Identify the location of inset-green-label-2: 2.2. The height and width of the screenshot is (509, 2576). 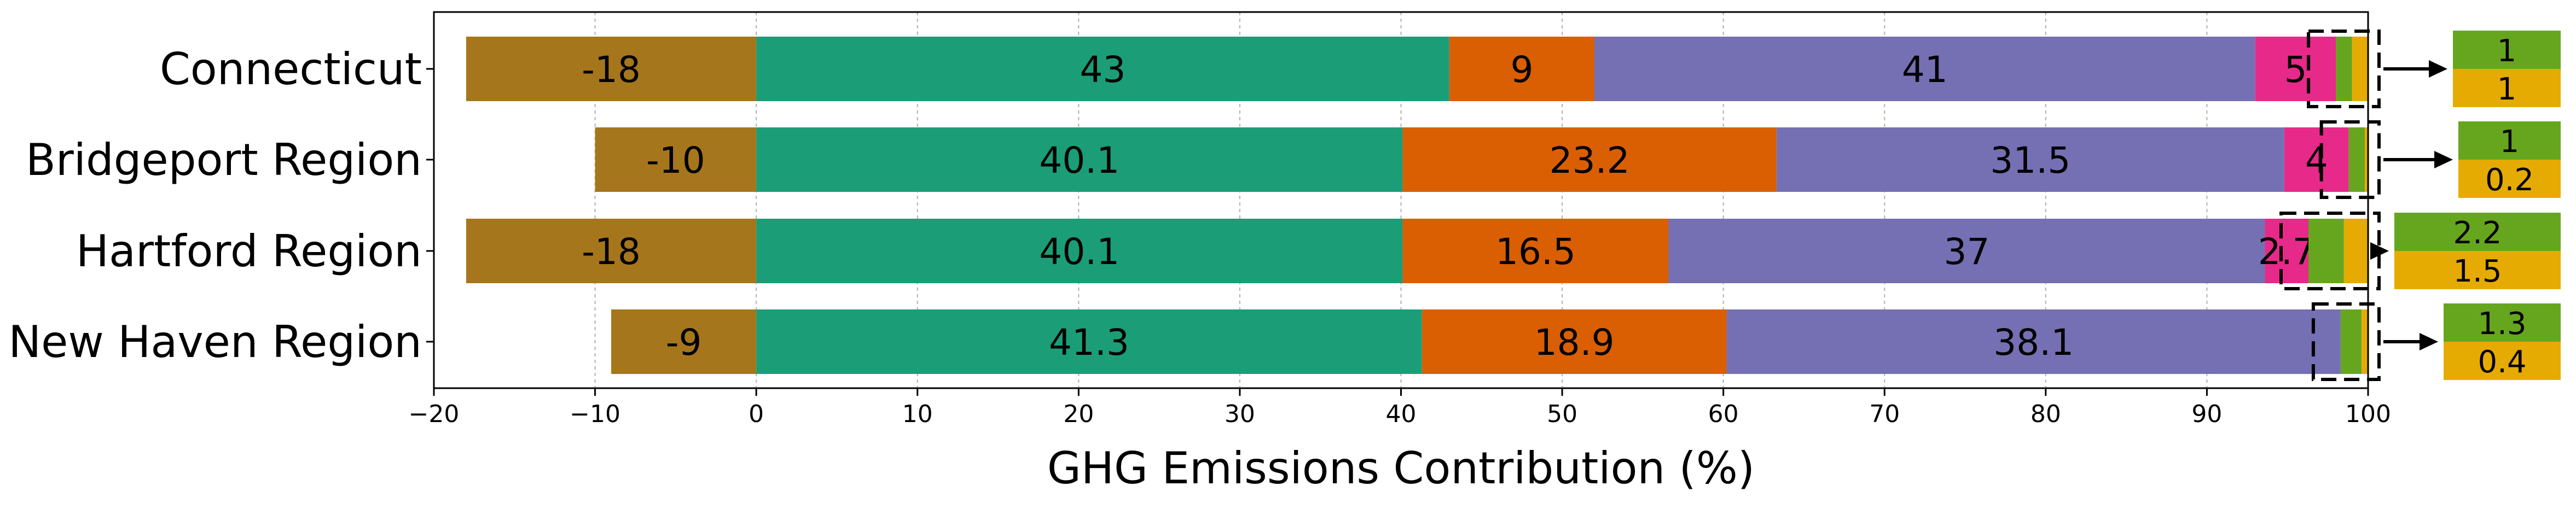
(2477, 233).